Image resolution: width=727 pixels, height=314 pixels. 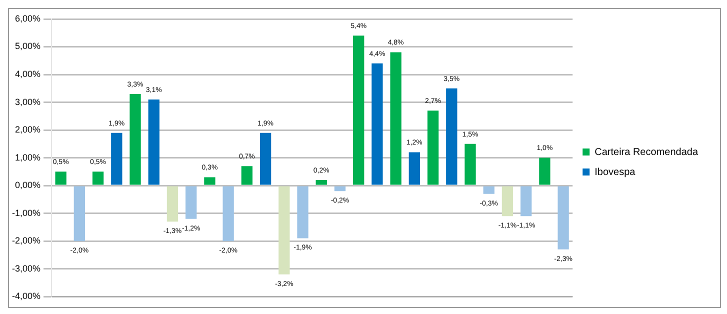 I want to click on y-tick-label: 1,00%, so click(x=27, y=157).